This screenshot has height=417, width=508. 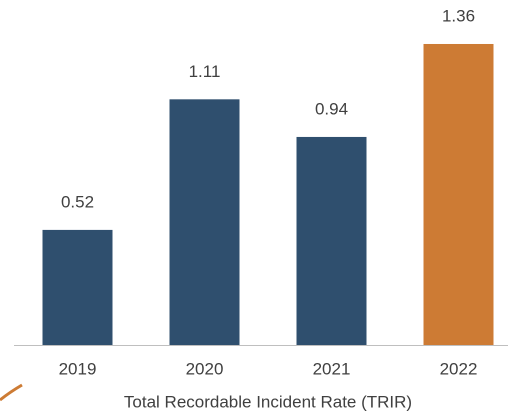 What do you see at coordinates (77, 201) in the screenshot?
I see `data-label: 0.52` at bounding box center [77, 201].